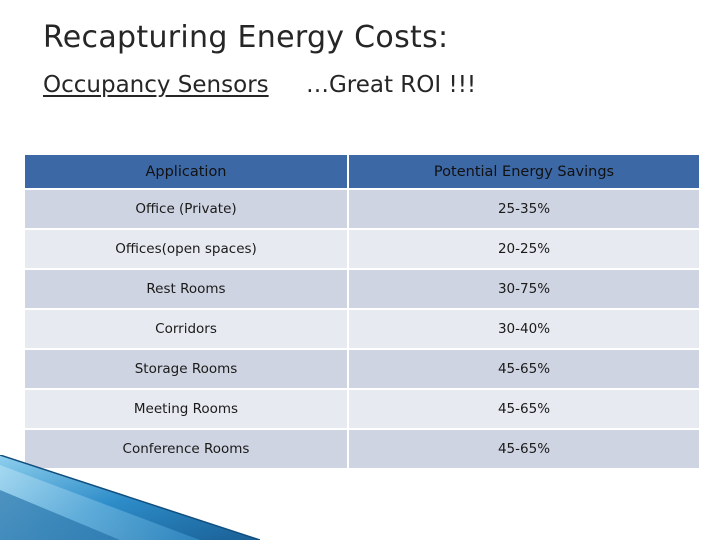 The width and height of the screenshot is (720, 540). I want to click on subtitle-row: Occupancy Sensors …Great ROI !!!, so click(259, 85).